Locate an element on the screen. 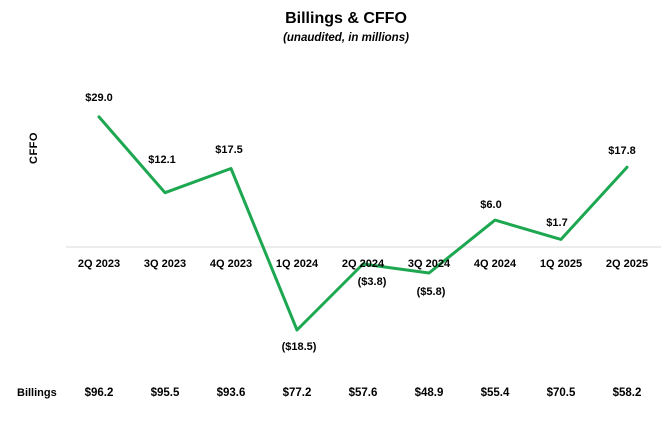 The image size is (672, 423). billings-value: $93.6 is located at coordinates (231, 393).